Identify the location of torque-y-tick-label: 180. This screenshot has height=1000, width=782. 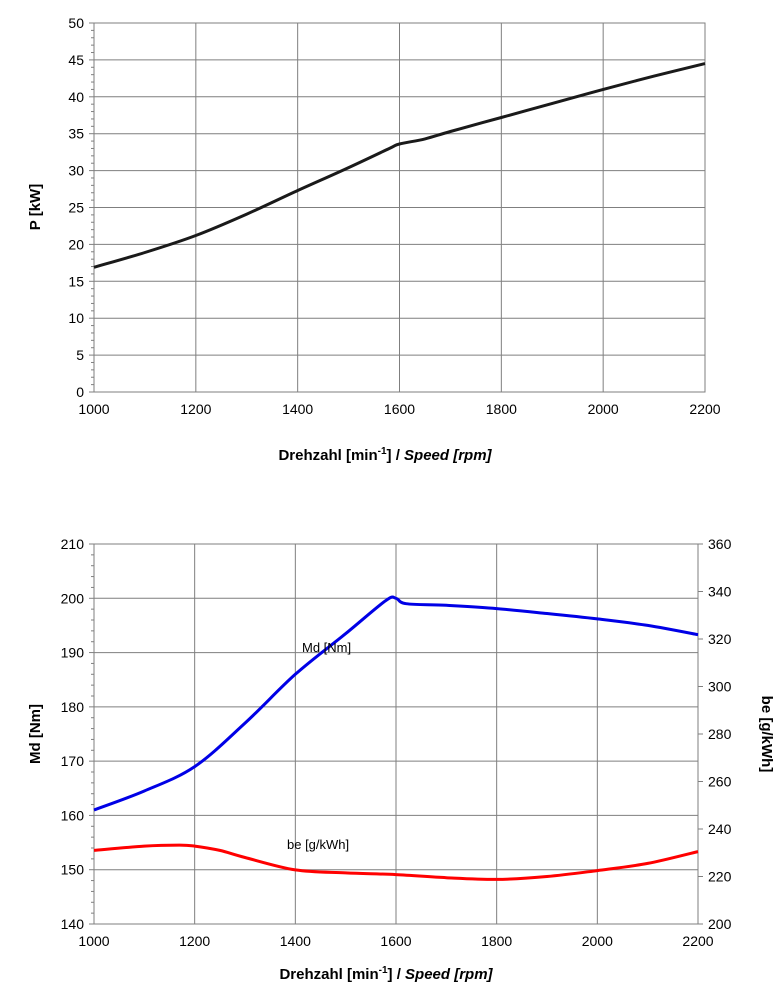
(73, 707).